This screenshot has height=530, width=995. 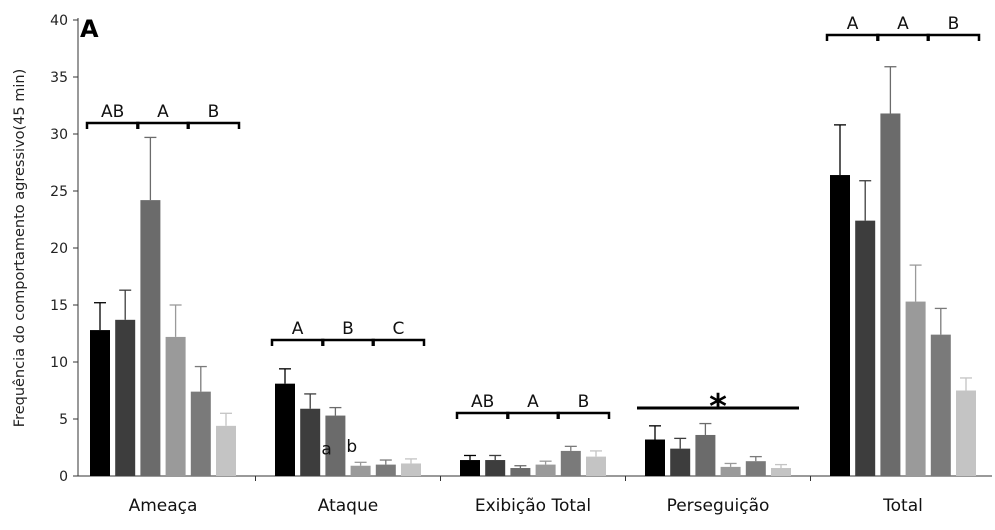 I want to click on x-category-label: Perseguição, so click(x=718, y=506).